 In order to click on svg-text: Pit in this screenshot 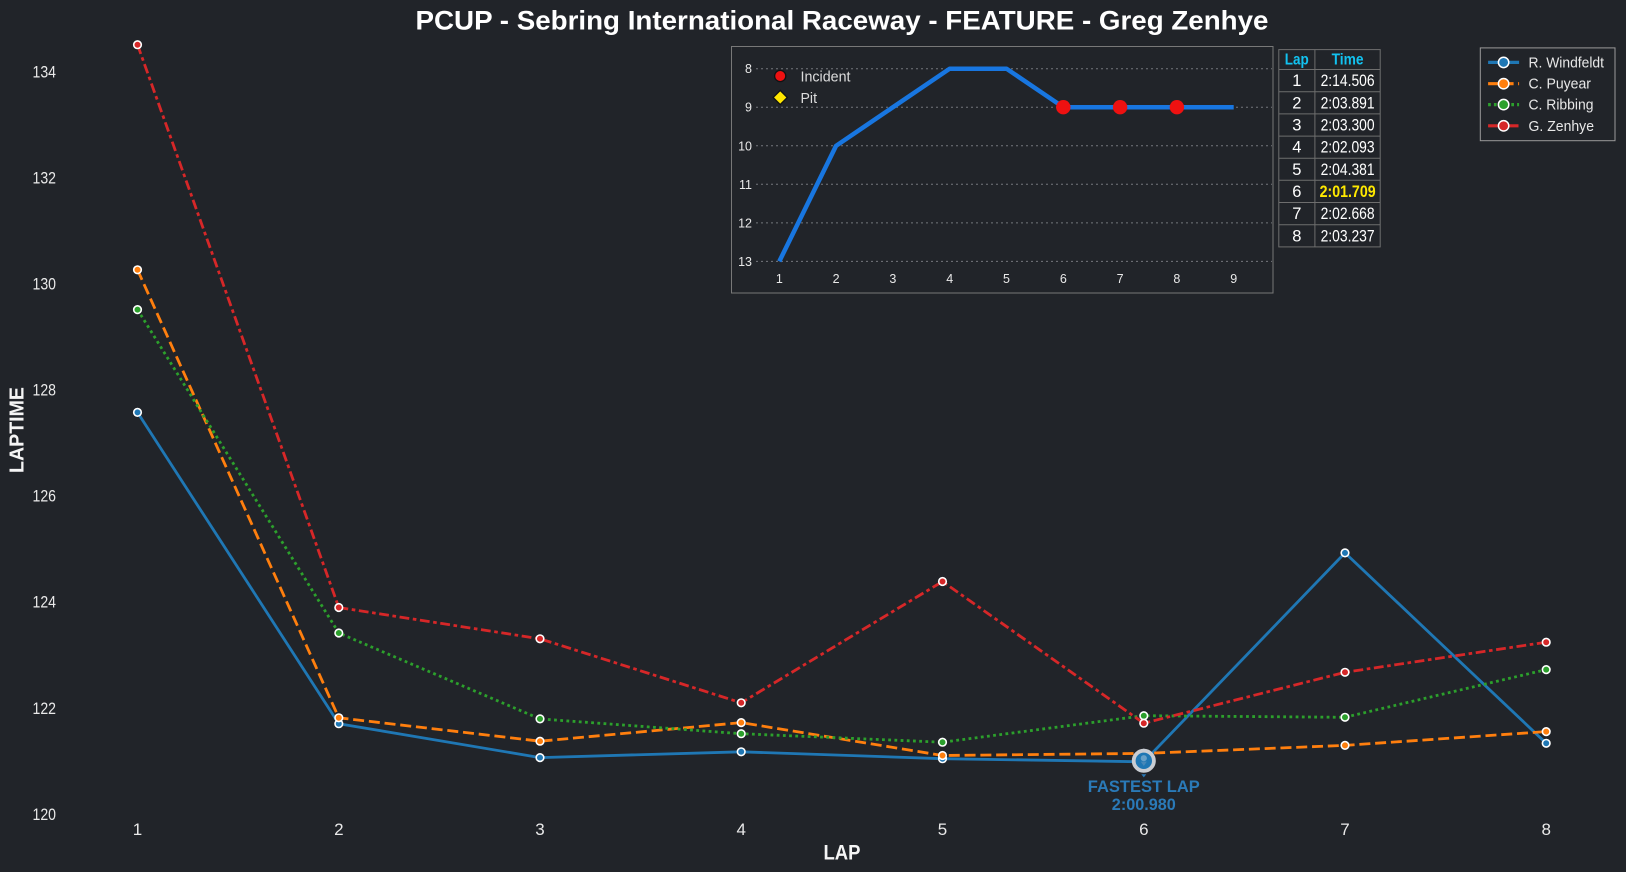, I will do `click(809, 98)`.